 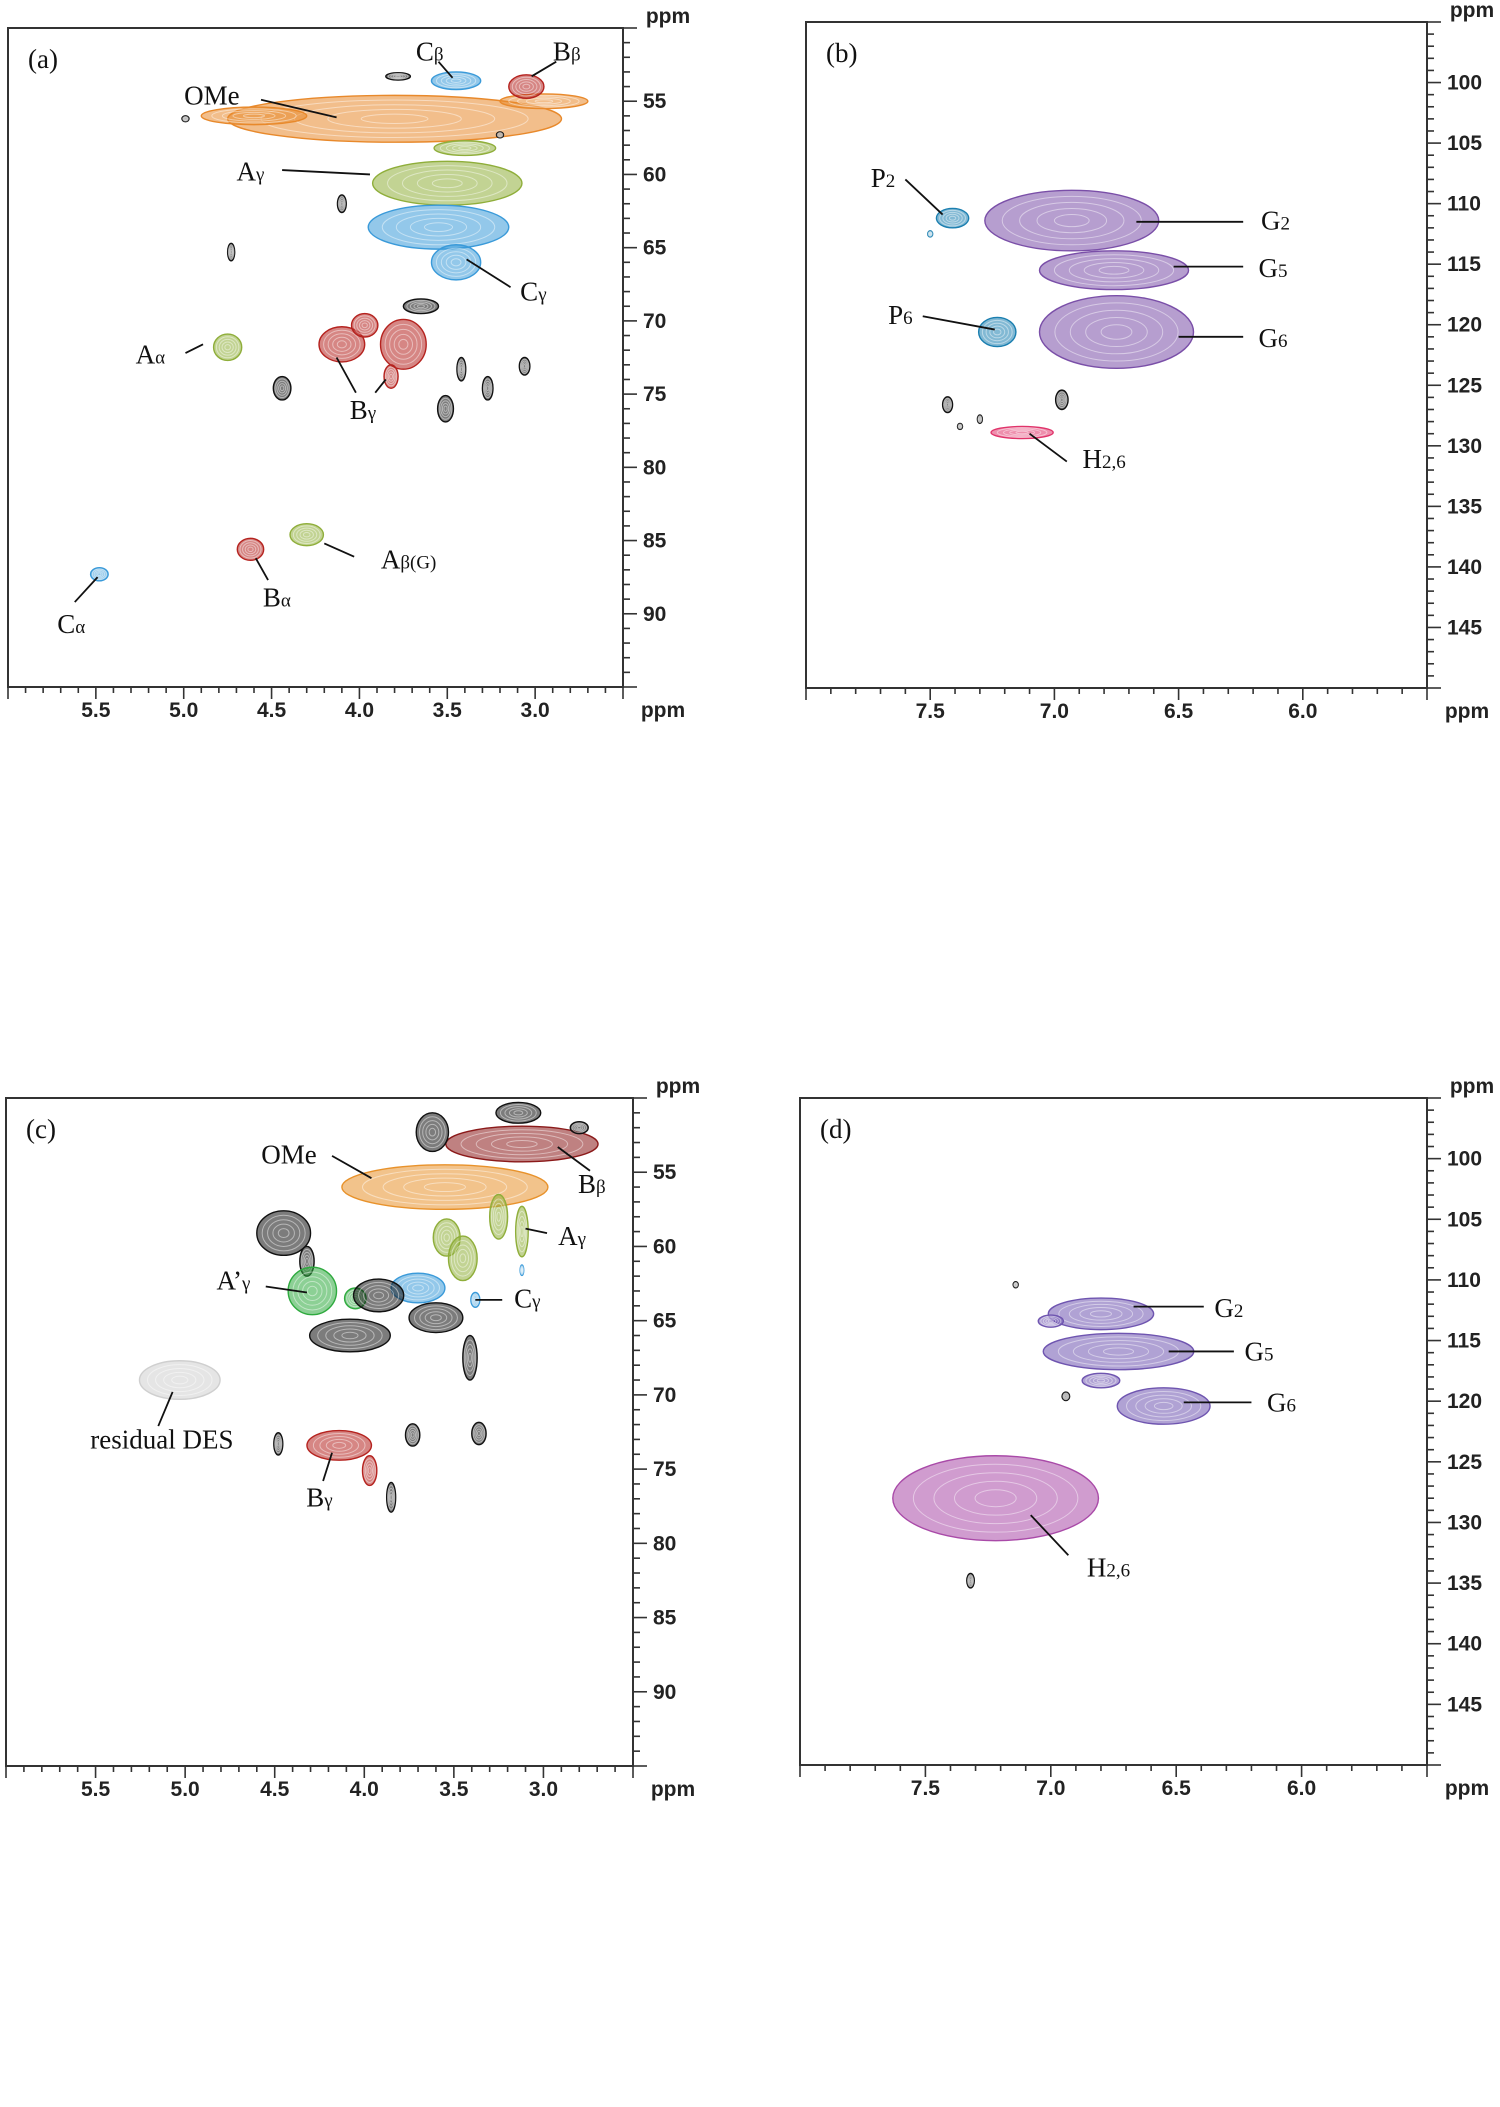 What do you see at coordinates (1464, 446) in the screenshot?
I see `y-tick-label: 130` at bounding box center [1464, 446].